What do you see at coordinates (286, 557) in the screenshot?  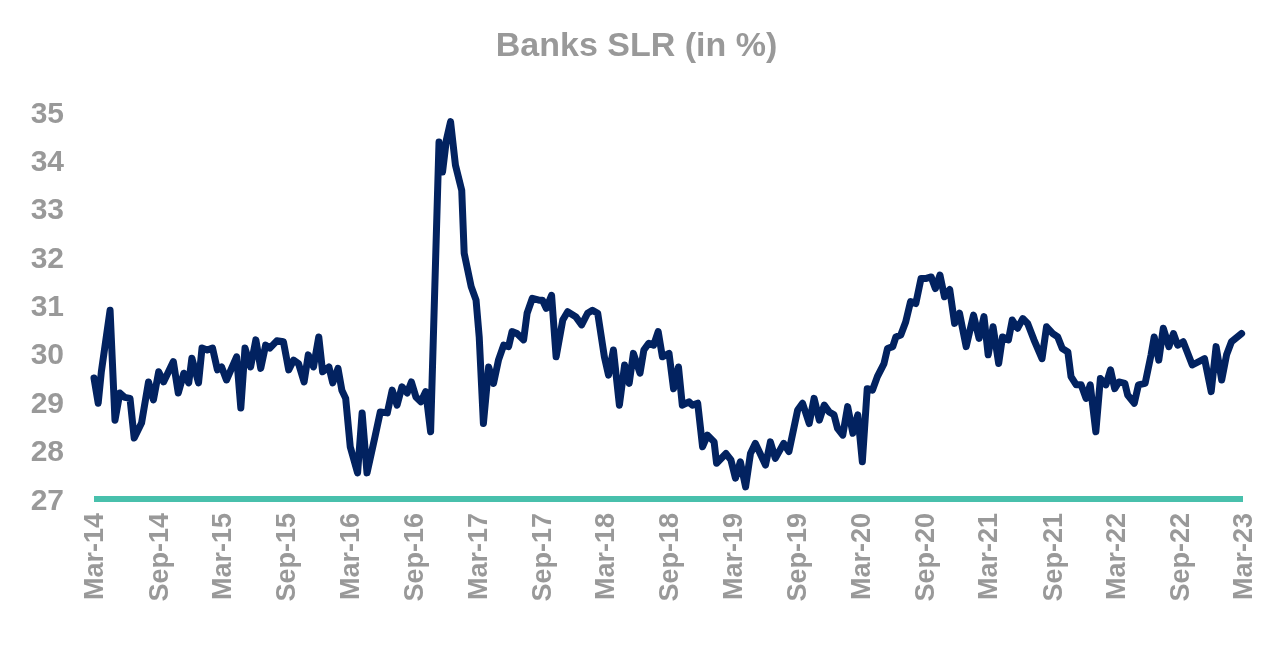 I see `x-tick-label: Sep-15` at bounding box center [286, 557].